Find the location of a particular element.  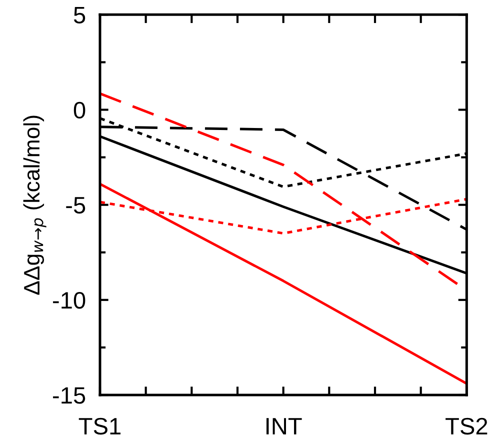

x-tick-label: INT is located at coordinates (284, 426).